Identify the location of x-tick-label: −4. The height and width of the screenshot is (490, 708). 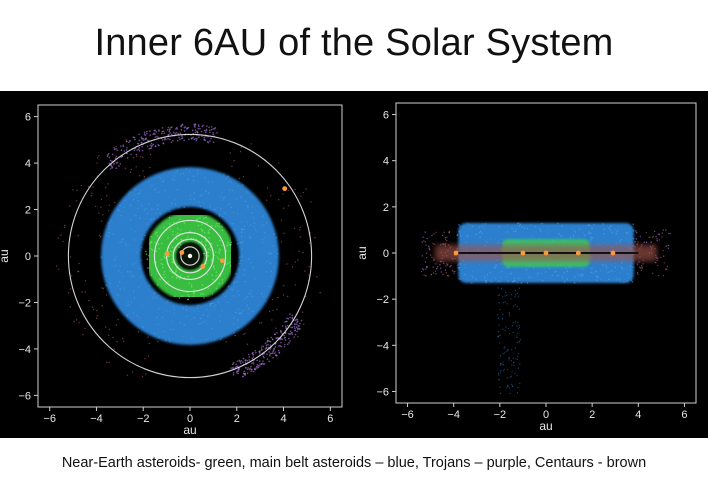
(96, 419).